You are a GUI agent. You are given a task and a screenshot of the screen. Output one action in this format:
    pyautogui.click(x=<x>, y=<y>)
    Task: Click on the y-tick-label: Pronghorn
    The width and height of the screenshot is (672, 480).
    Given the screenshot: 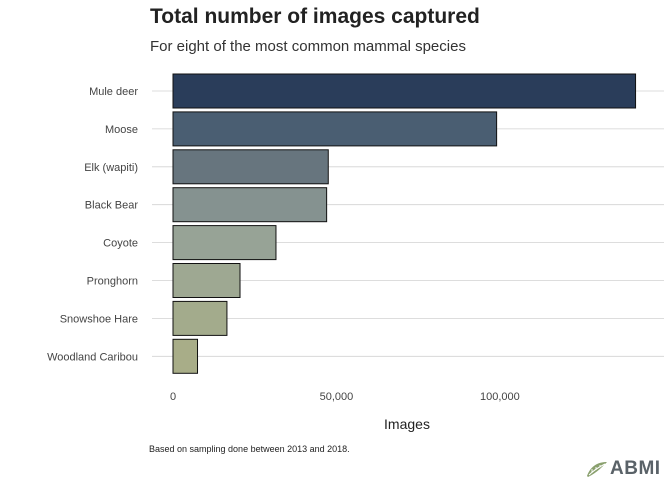 What is the action you would take?
    pyautogui.click(x=112, y=282)
    